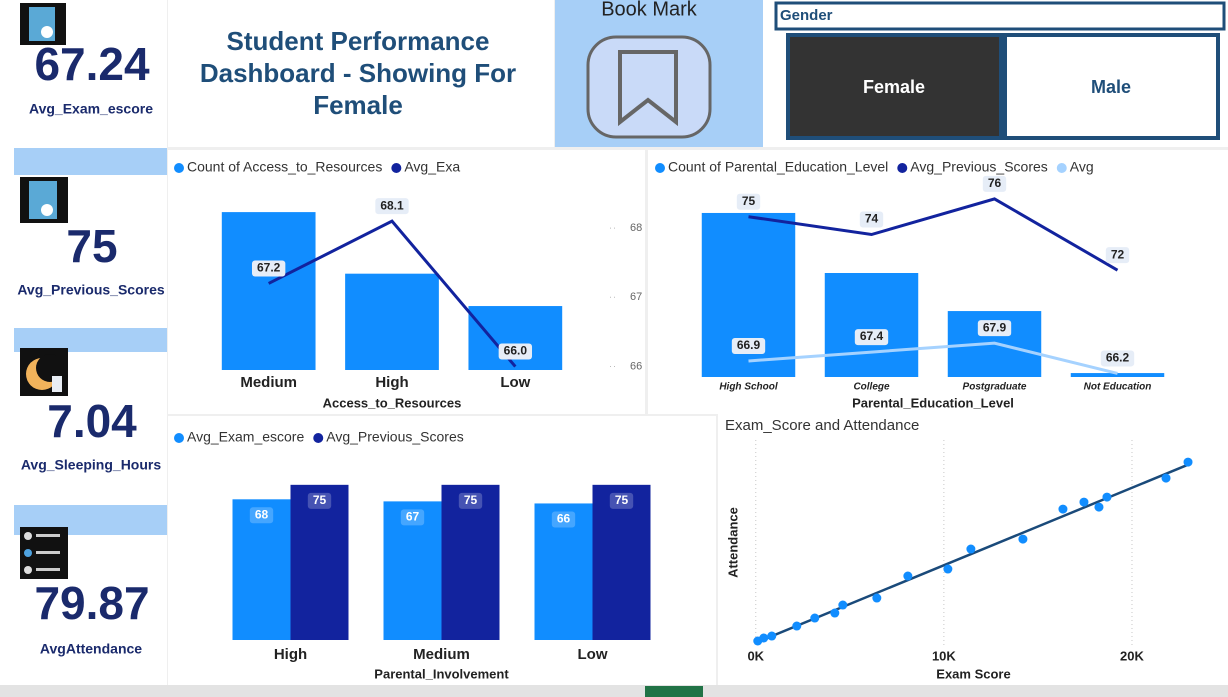  Describe the element at coordinates (614, 691) in the screenshot. I see `tab-strip` at that location.